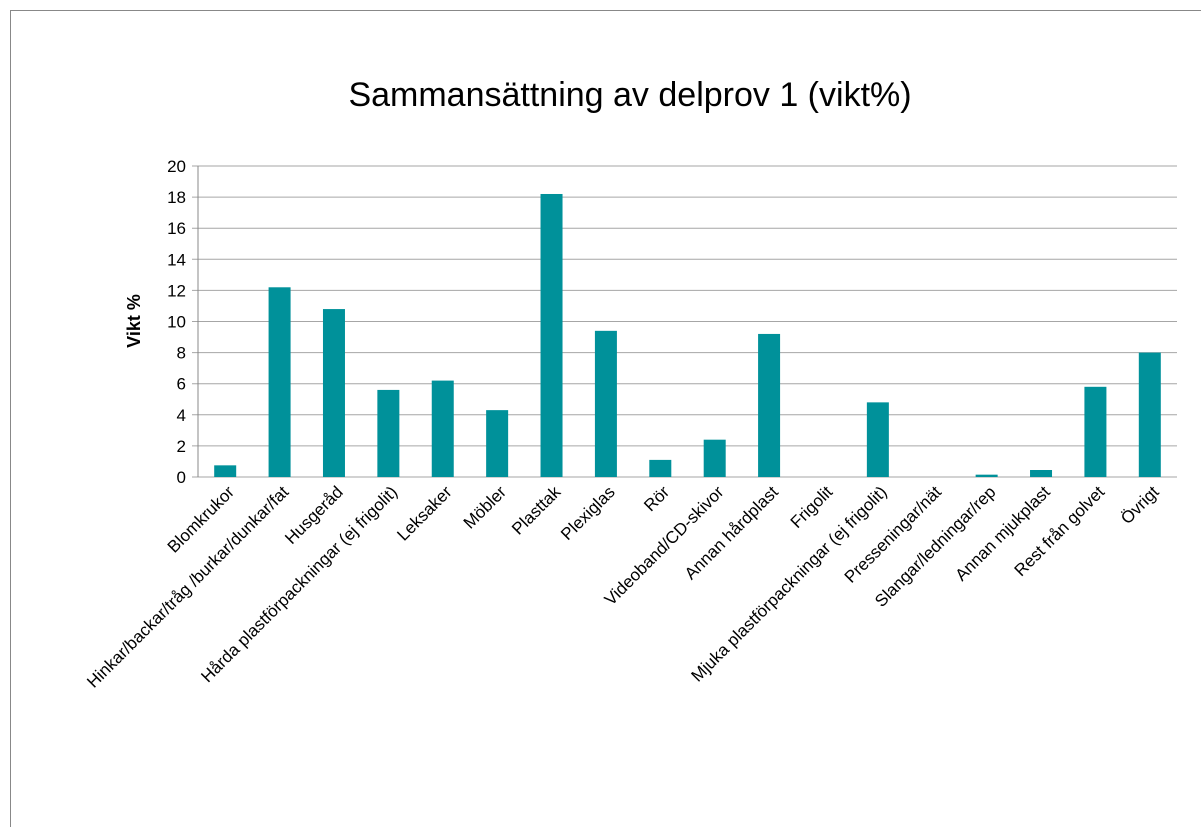 Image resolution: width=1201 pixels, height=827 pixels. What do you see at coordinates (181, 384) in the screenshot?
I see `y-tick-label: 6` at bounding box center [181, 384].